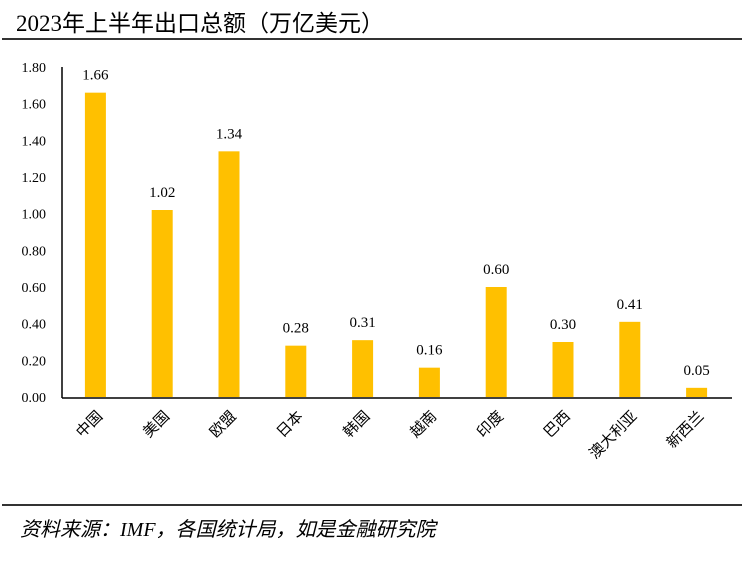 The height and width of the screenshot is (567, 742). Describe the element at coordinates (156, 424) in the screenshot. I see `x-tick-label: 美国` at that location.